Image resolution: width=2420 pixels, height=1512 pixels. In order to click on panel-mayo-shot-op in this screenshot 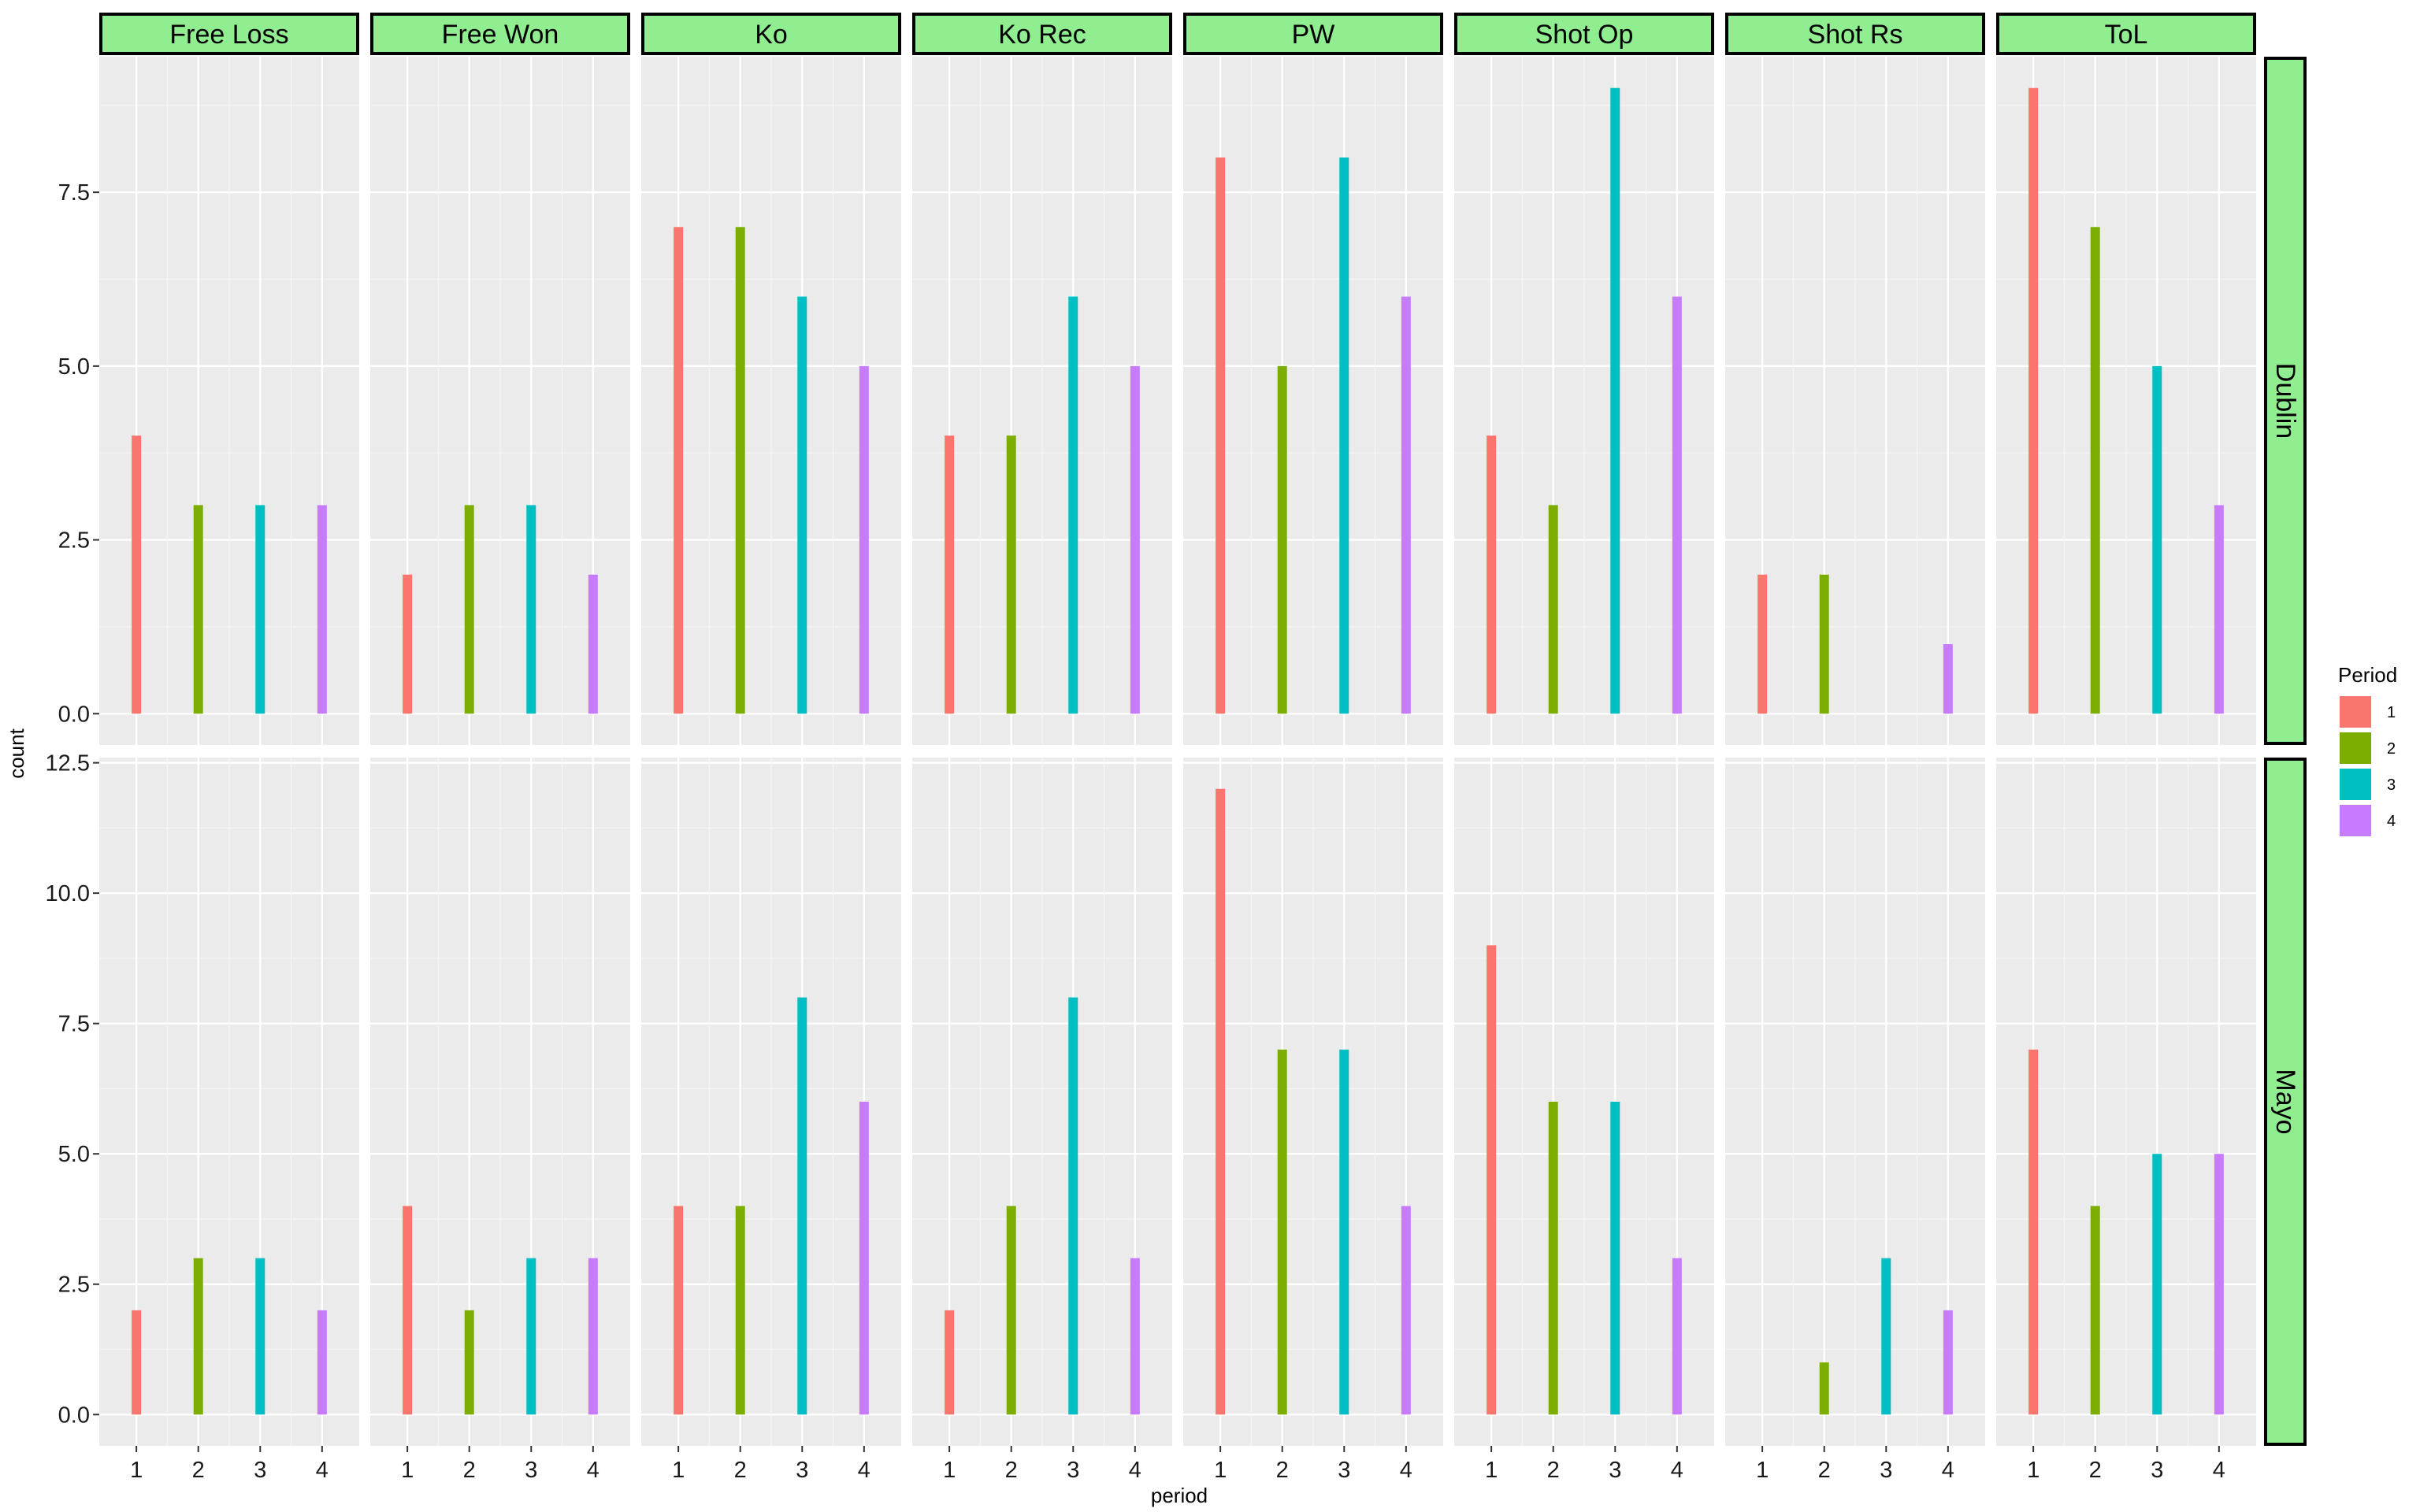, I will do `click(1584, 1102)`.